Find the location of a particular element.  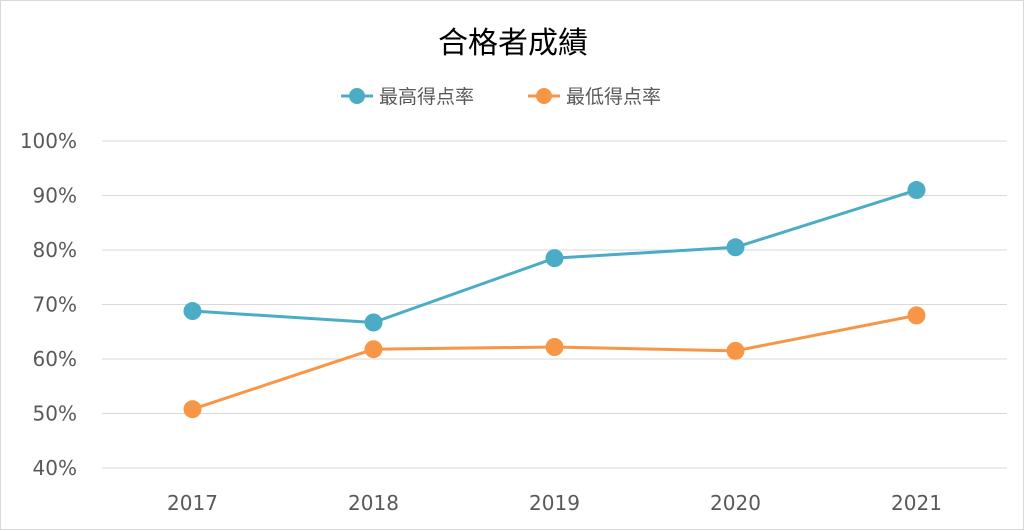

x-tick-label: 2020 is located at coordinates (735, 503).